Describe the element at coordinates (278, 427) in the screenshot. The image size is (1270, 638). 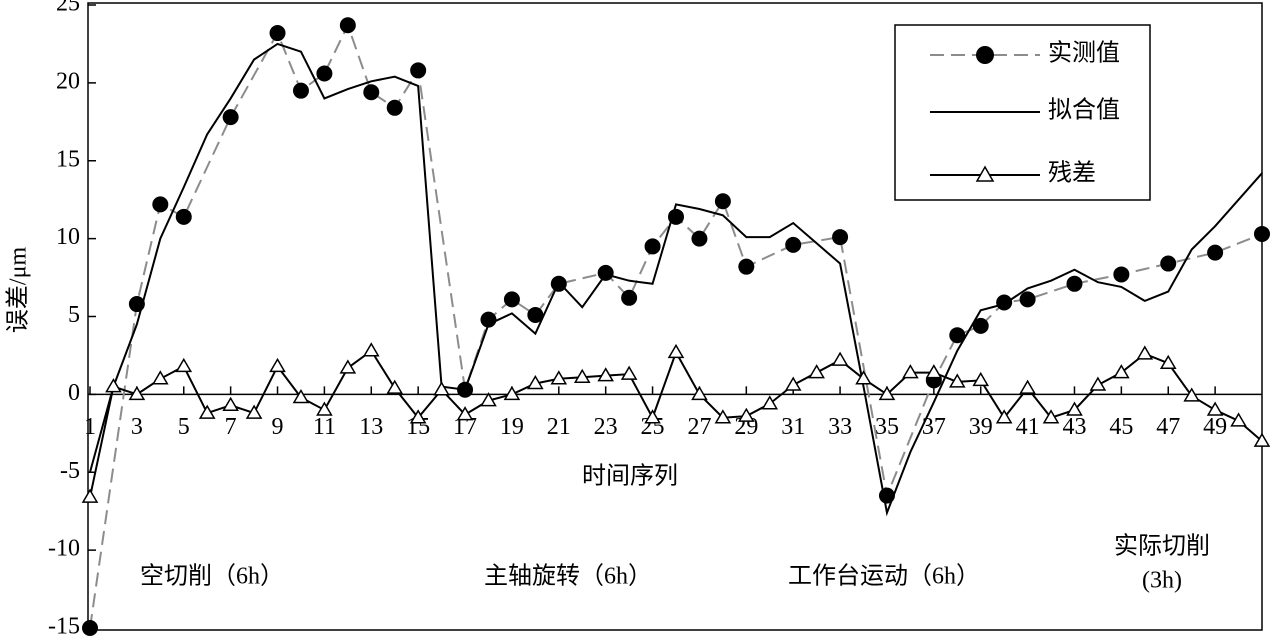
I see `x-tick-label: 9` at that location.